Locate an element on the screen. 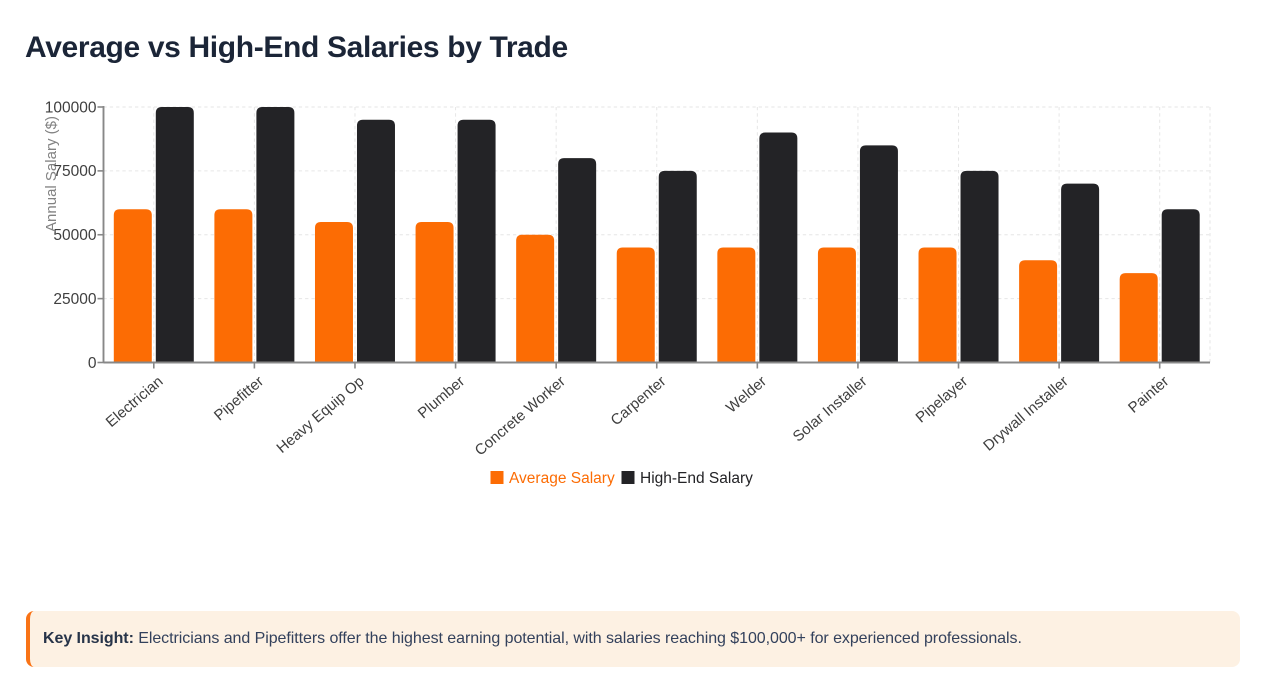 The image size is (1264, 698). svg-text: 75000 is located at coordinates (74, 171).